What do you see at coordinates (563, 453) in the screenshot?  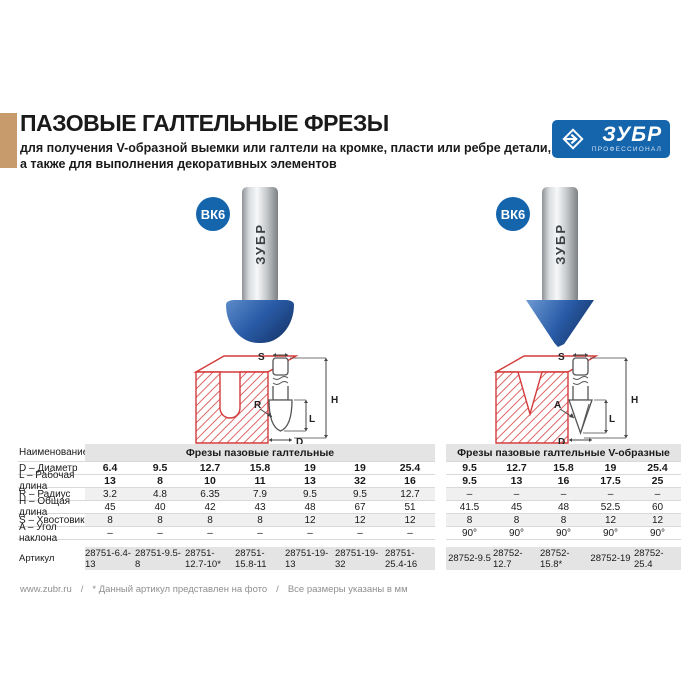 I see `group-title: Фрезы пазовые галтельные V-образные` at bounding box center [563, 453].